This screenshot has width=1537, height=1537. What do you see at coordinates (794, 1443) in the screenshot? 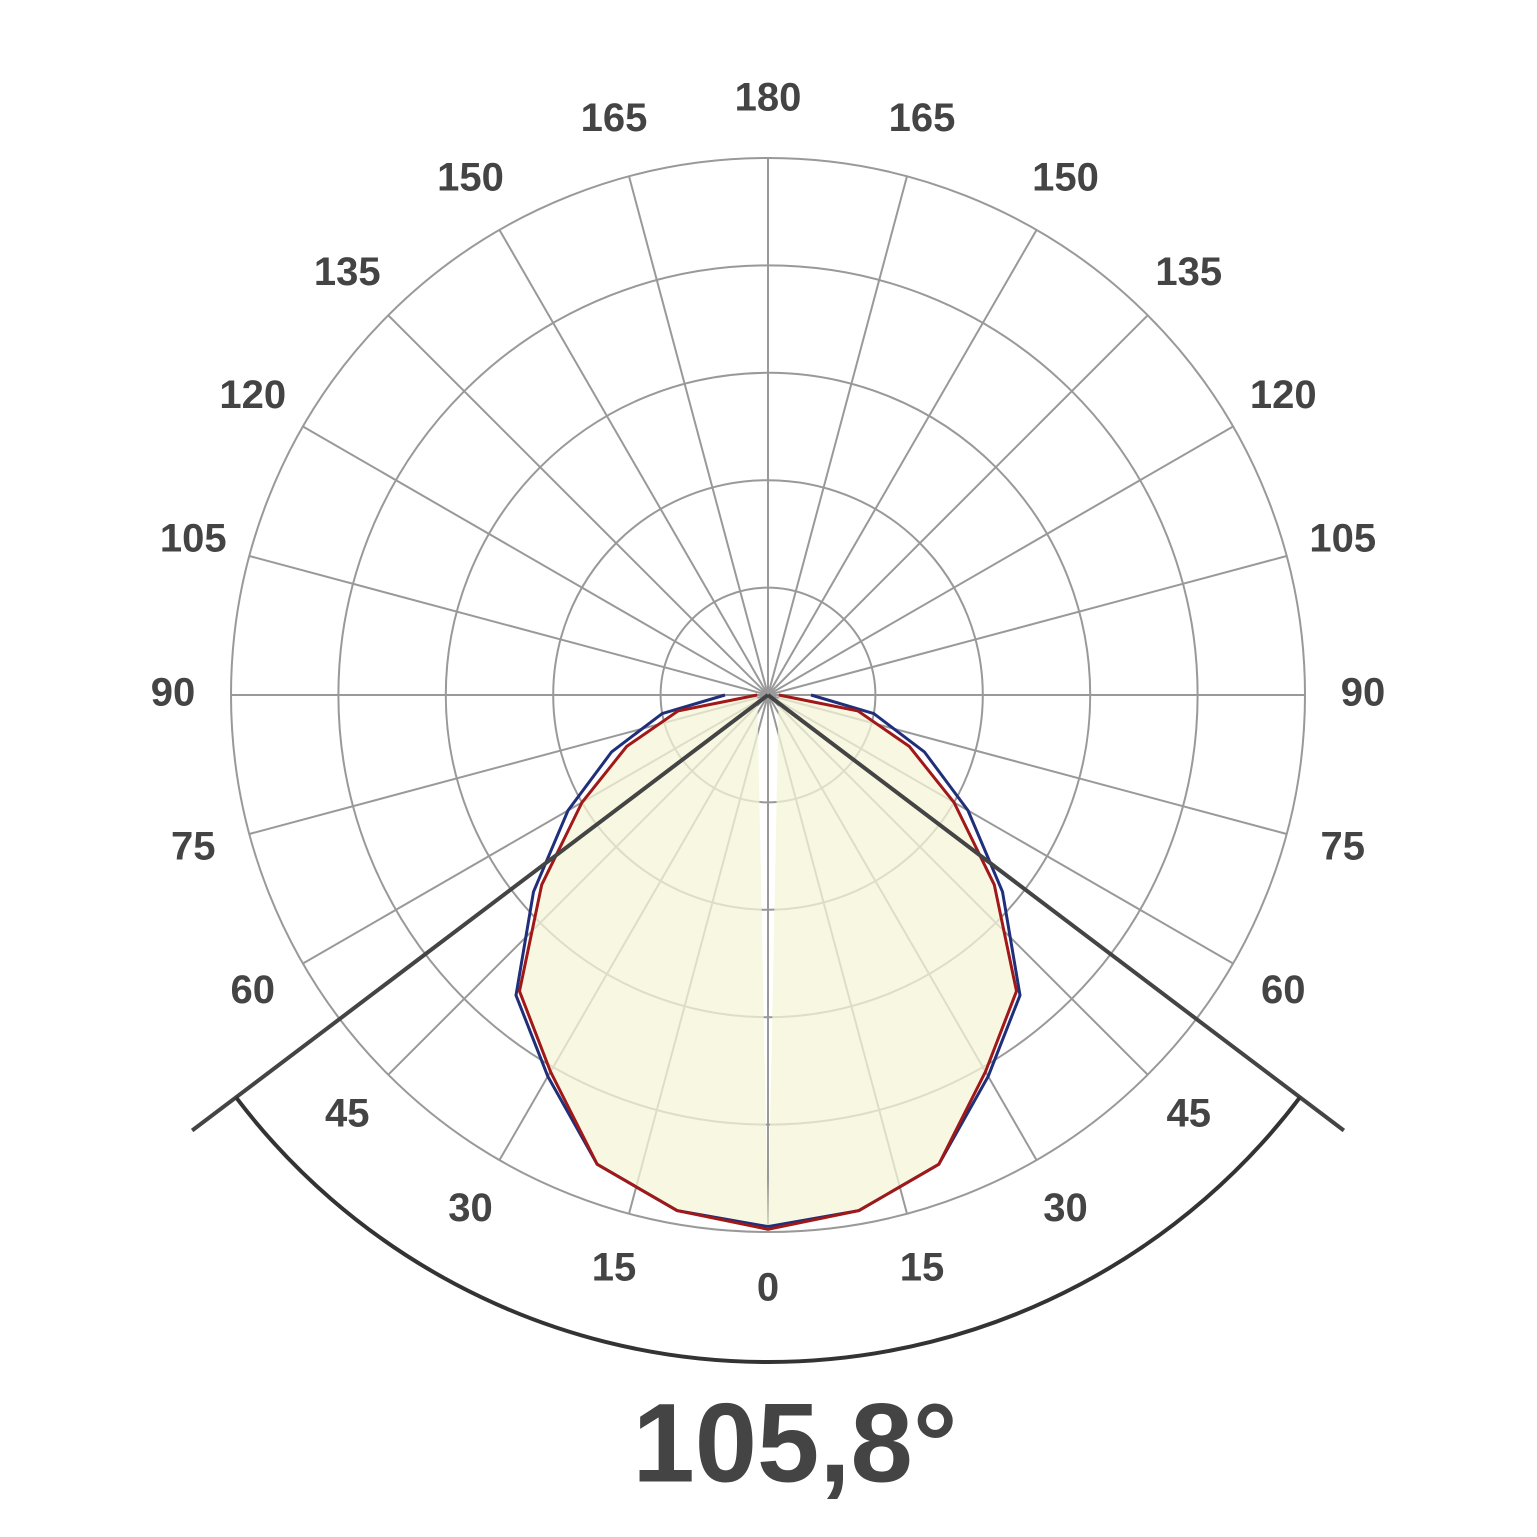
I see `beam-angle-label: 105,8°` at bounding box center [794, 1443].